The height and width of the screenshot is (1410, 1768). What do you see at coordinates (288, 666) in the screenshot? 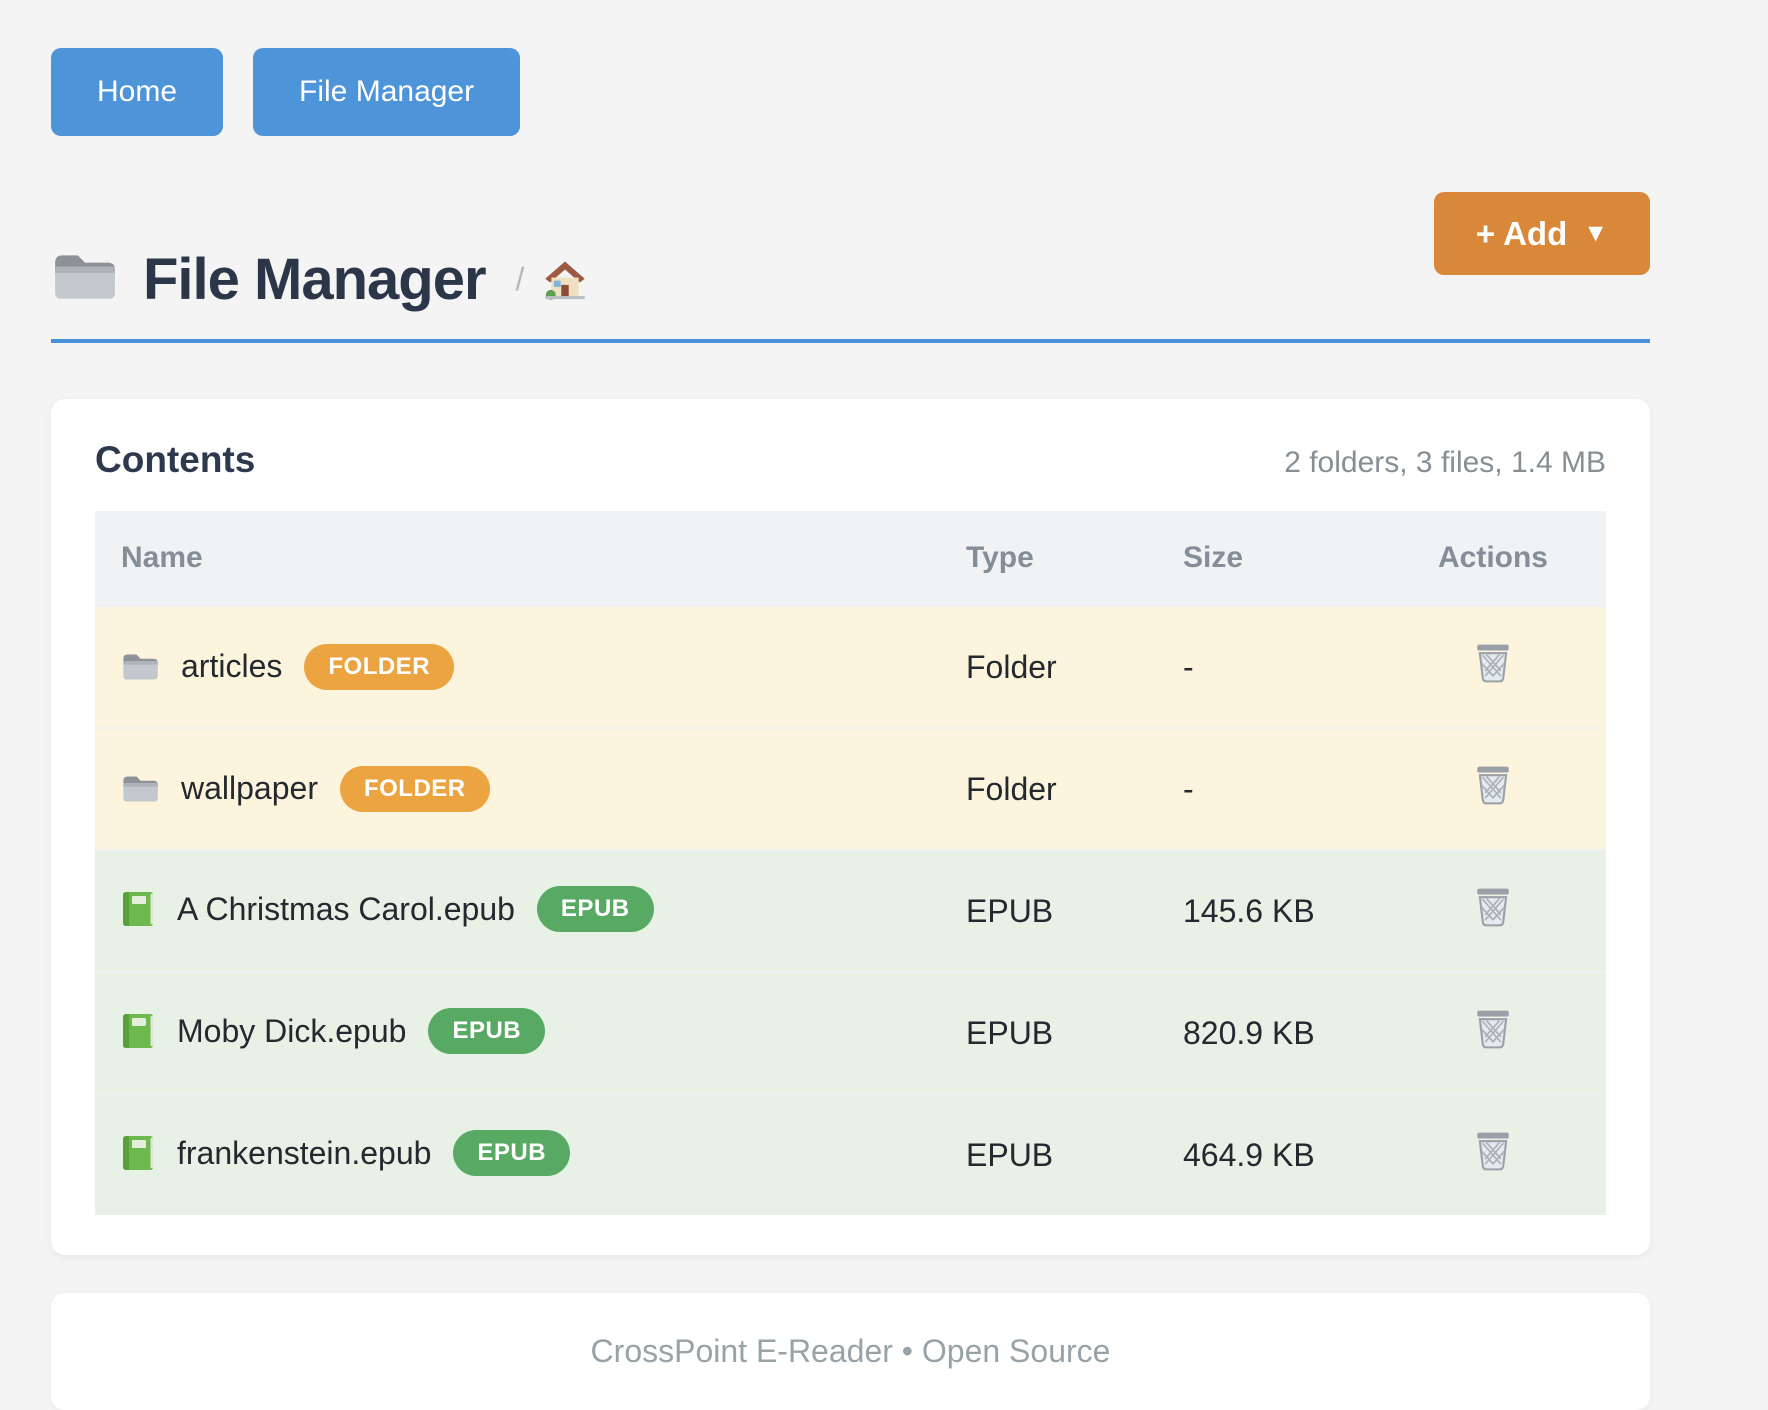
I see `file-link: articles FOLDER` at bounding box center [288, 666].